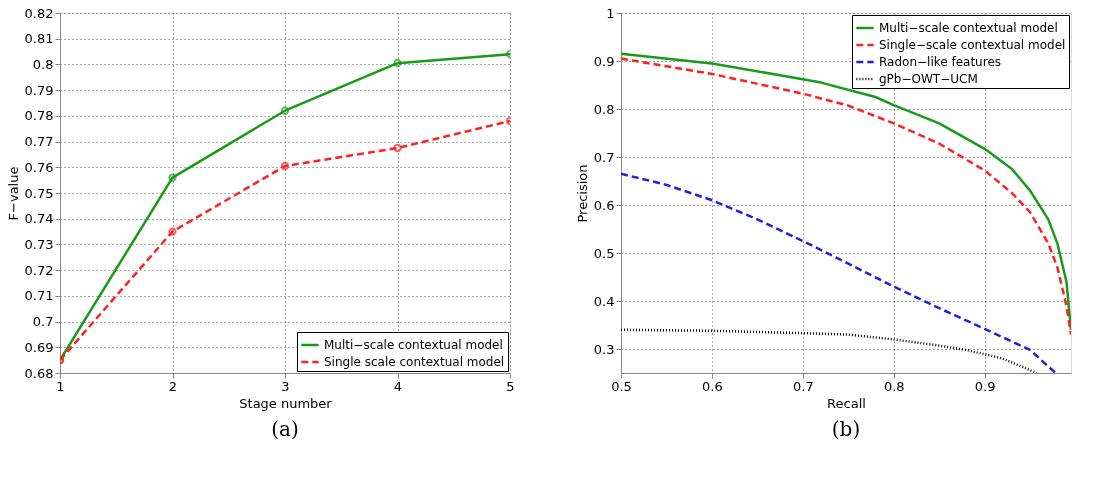 The width and height of the screenshot is (1110, 489). What do you see at coordinates (604, 61) in the screenshot?
I see `y-tick-label: 0.9` at bounding box center [604, 61].